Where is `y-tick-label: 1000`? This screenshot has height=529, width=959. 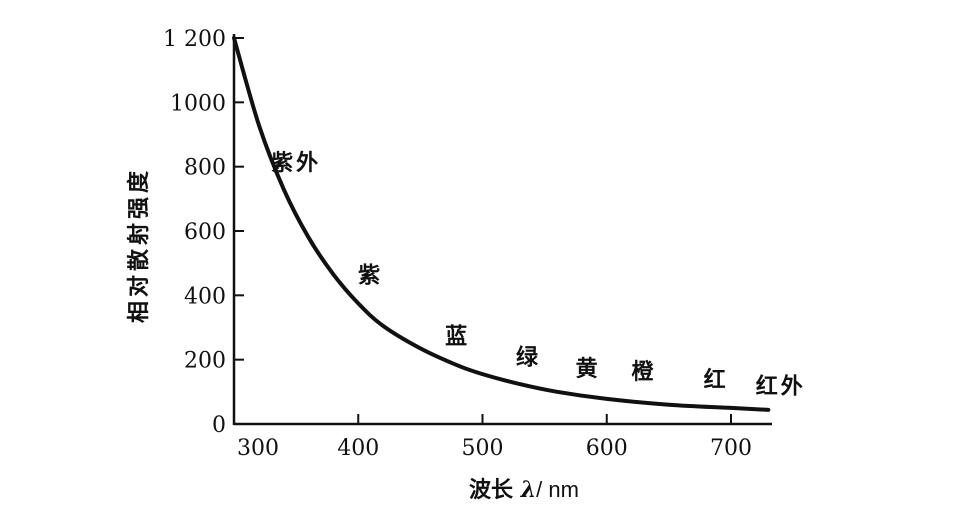
y-tick-label: 1000 is located at coordinates (198, 103).